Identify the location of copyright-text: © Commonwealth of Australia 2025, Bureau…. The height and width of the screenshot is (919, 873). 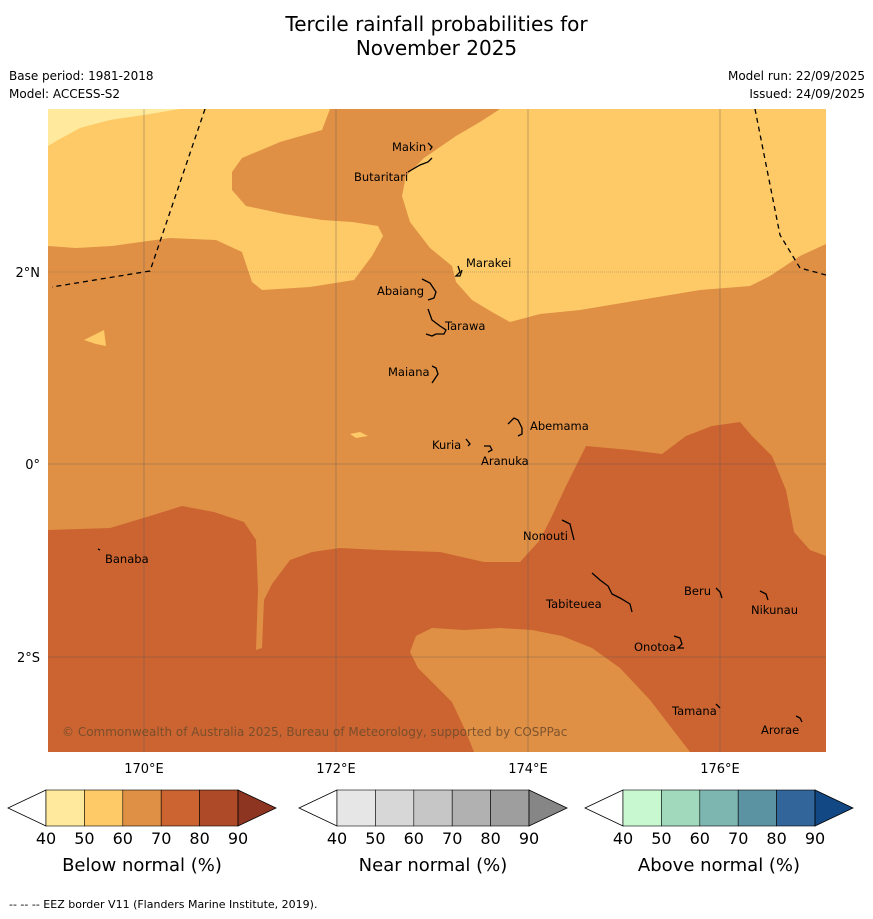
(314, 732).